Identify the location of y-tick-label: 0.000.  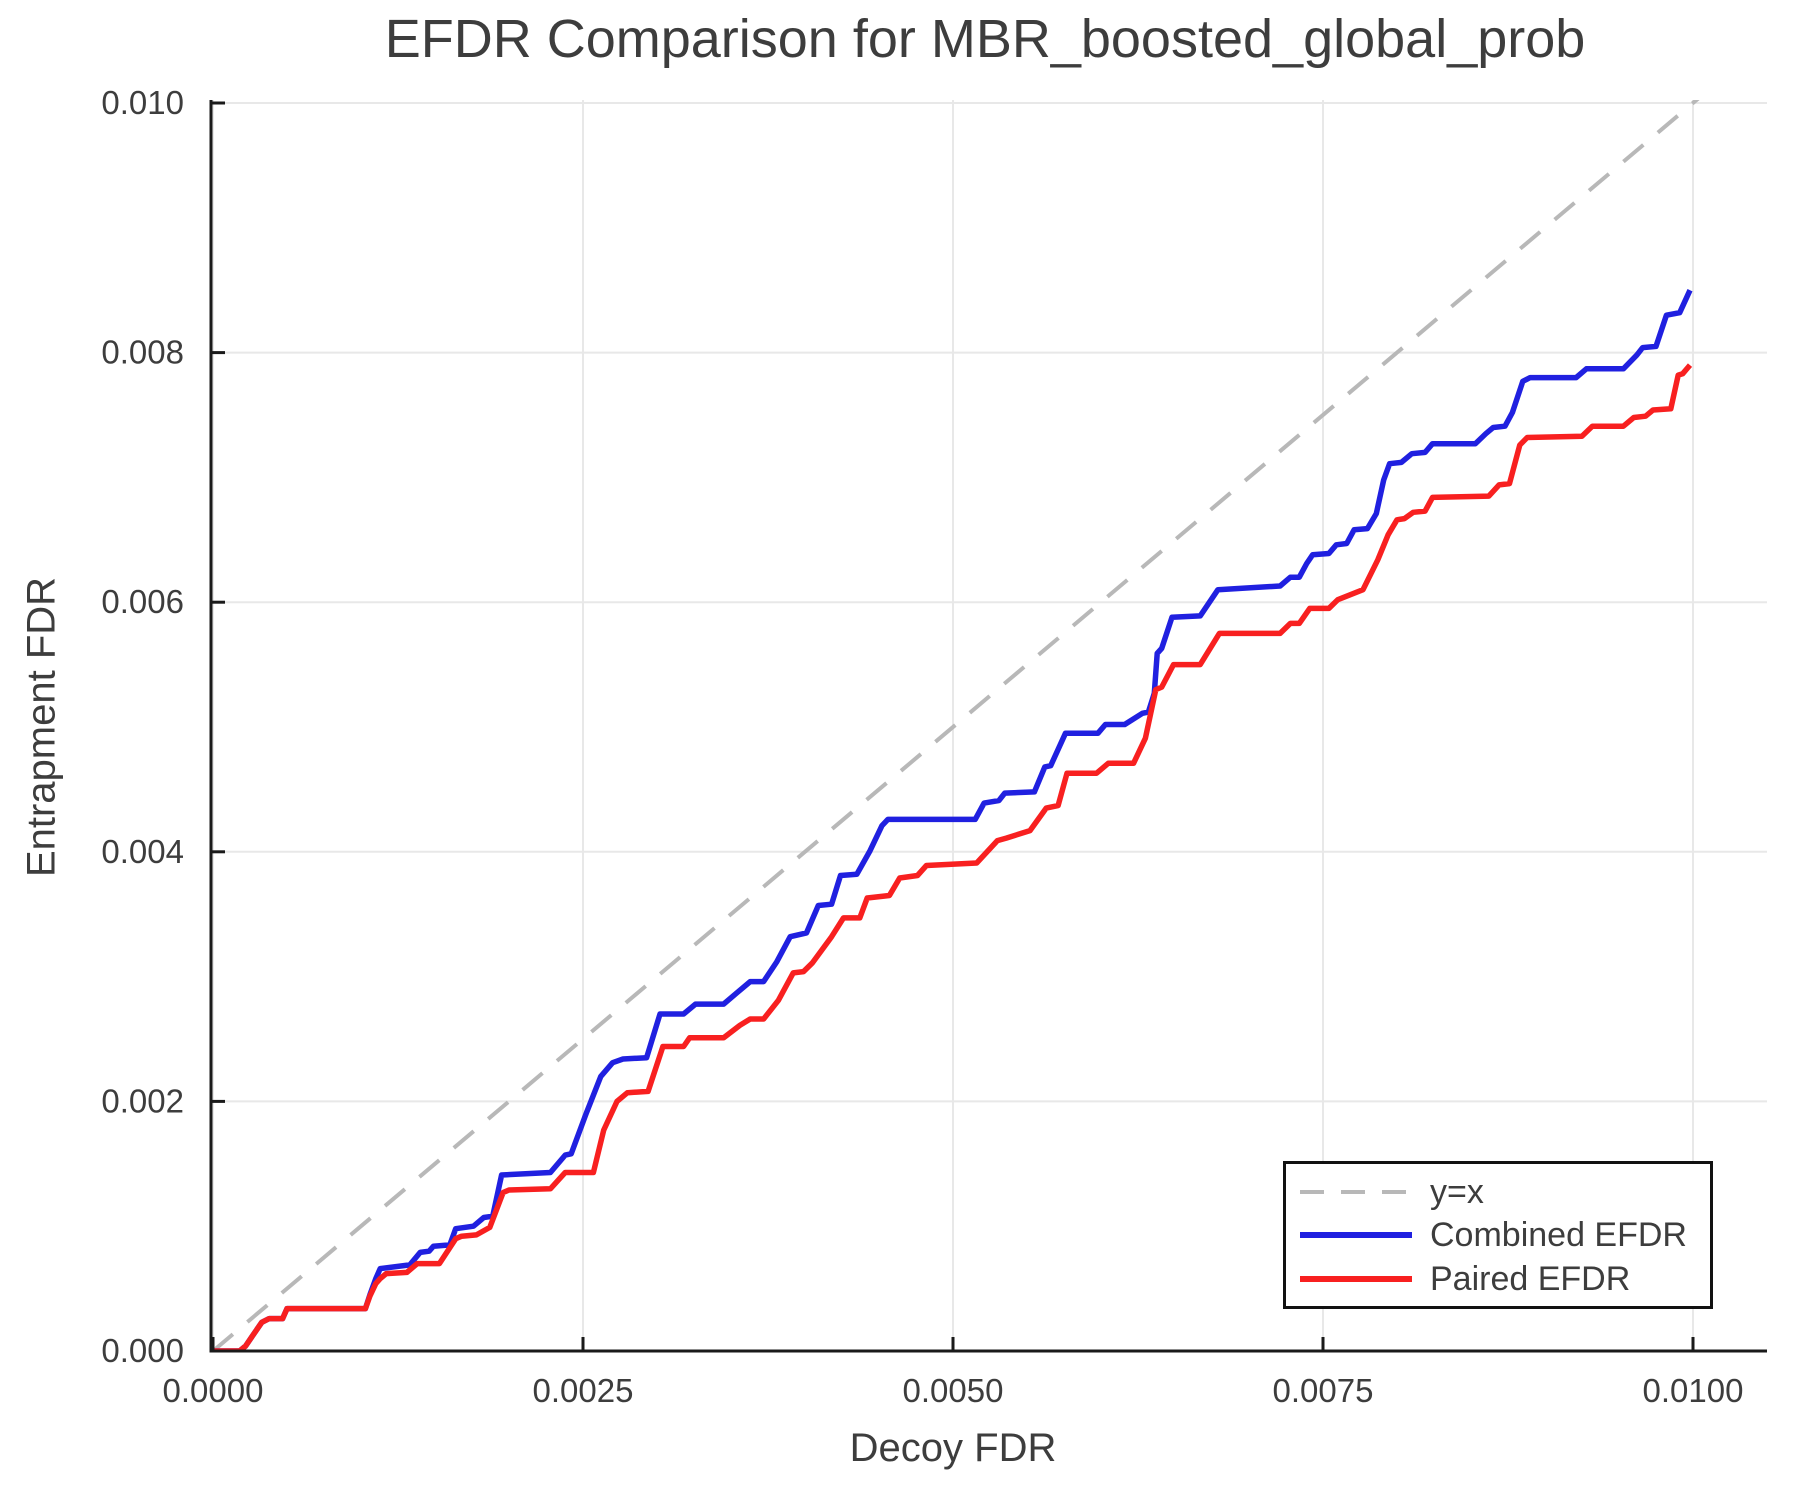
(142, 1350).